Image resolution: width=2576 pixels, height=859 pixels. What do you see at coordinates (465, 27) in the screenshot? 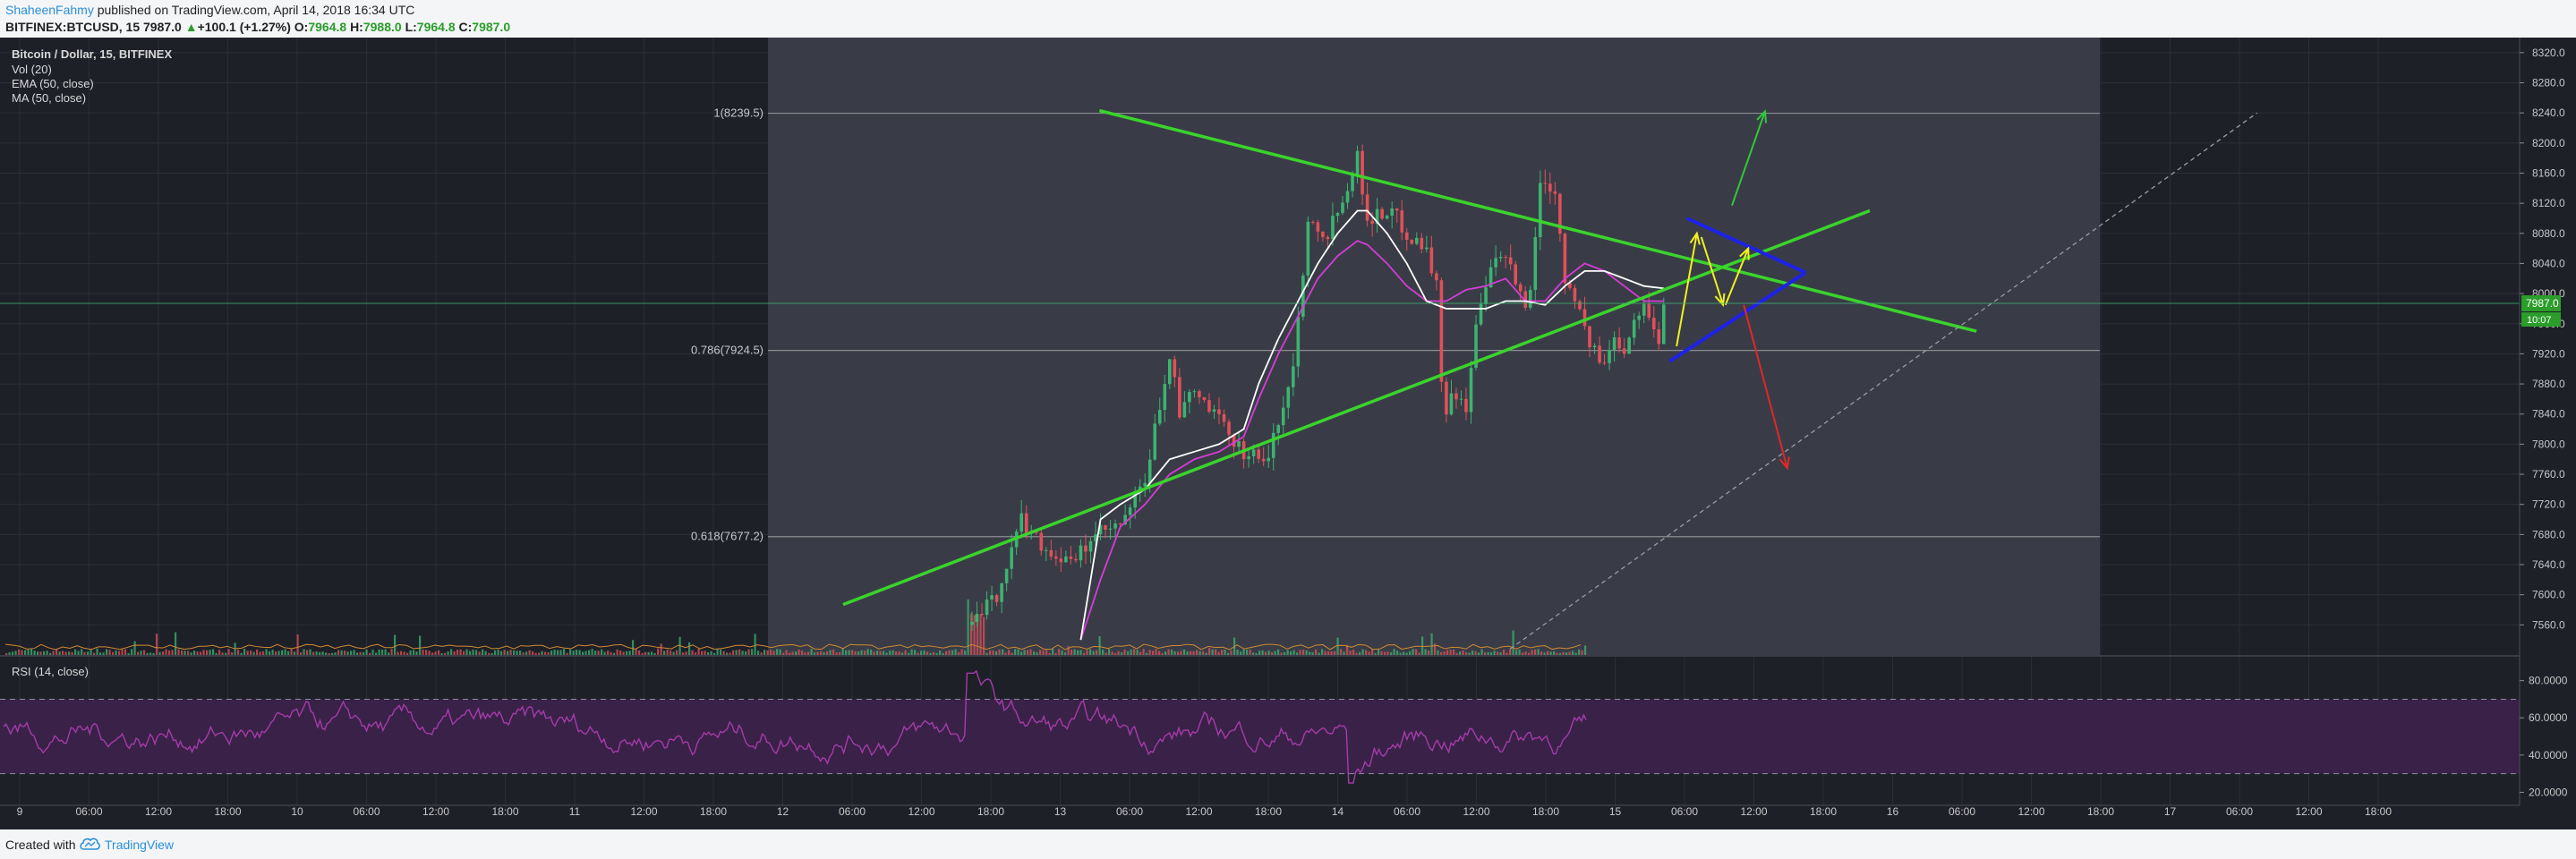
I see `c-label: C:` at bounding box center [465, 27].